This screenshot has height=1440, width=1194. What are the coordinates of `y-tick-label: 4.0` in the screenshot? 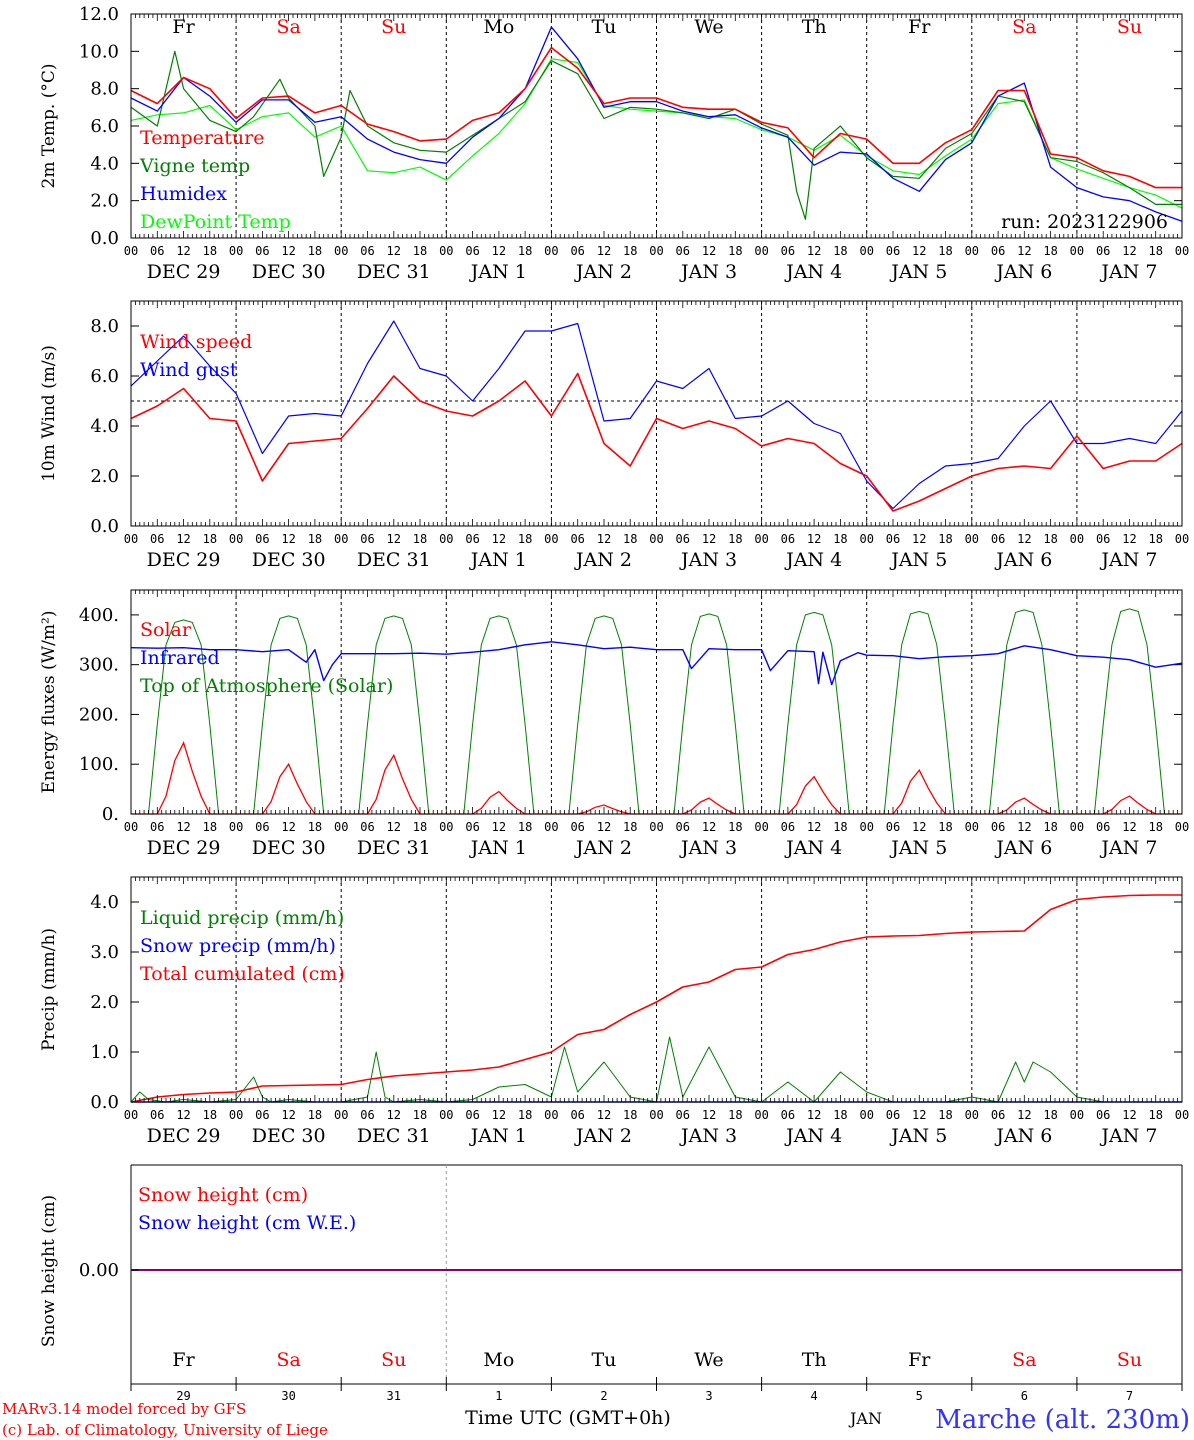 It's located at (104, 163).